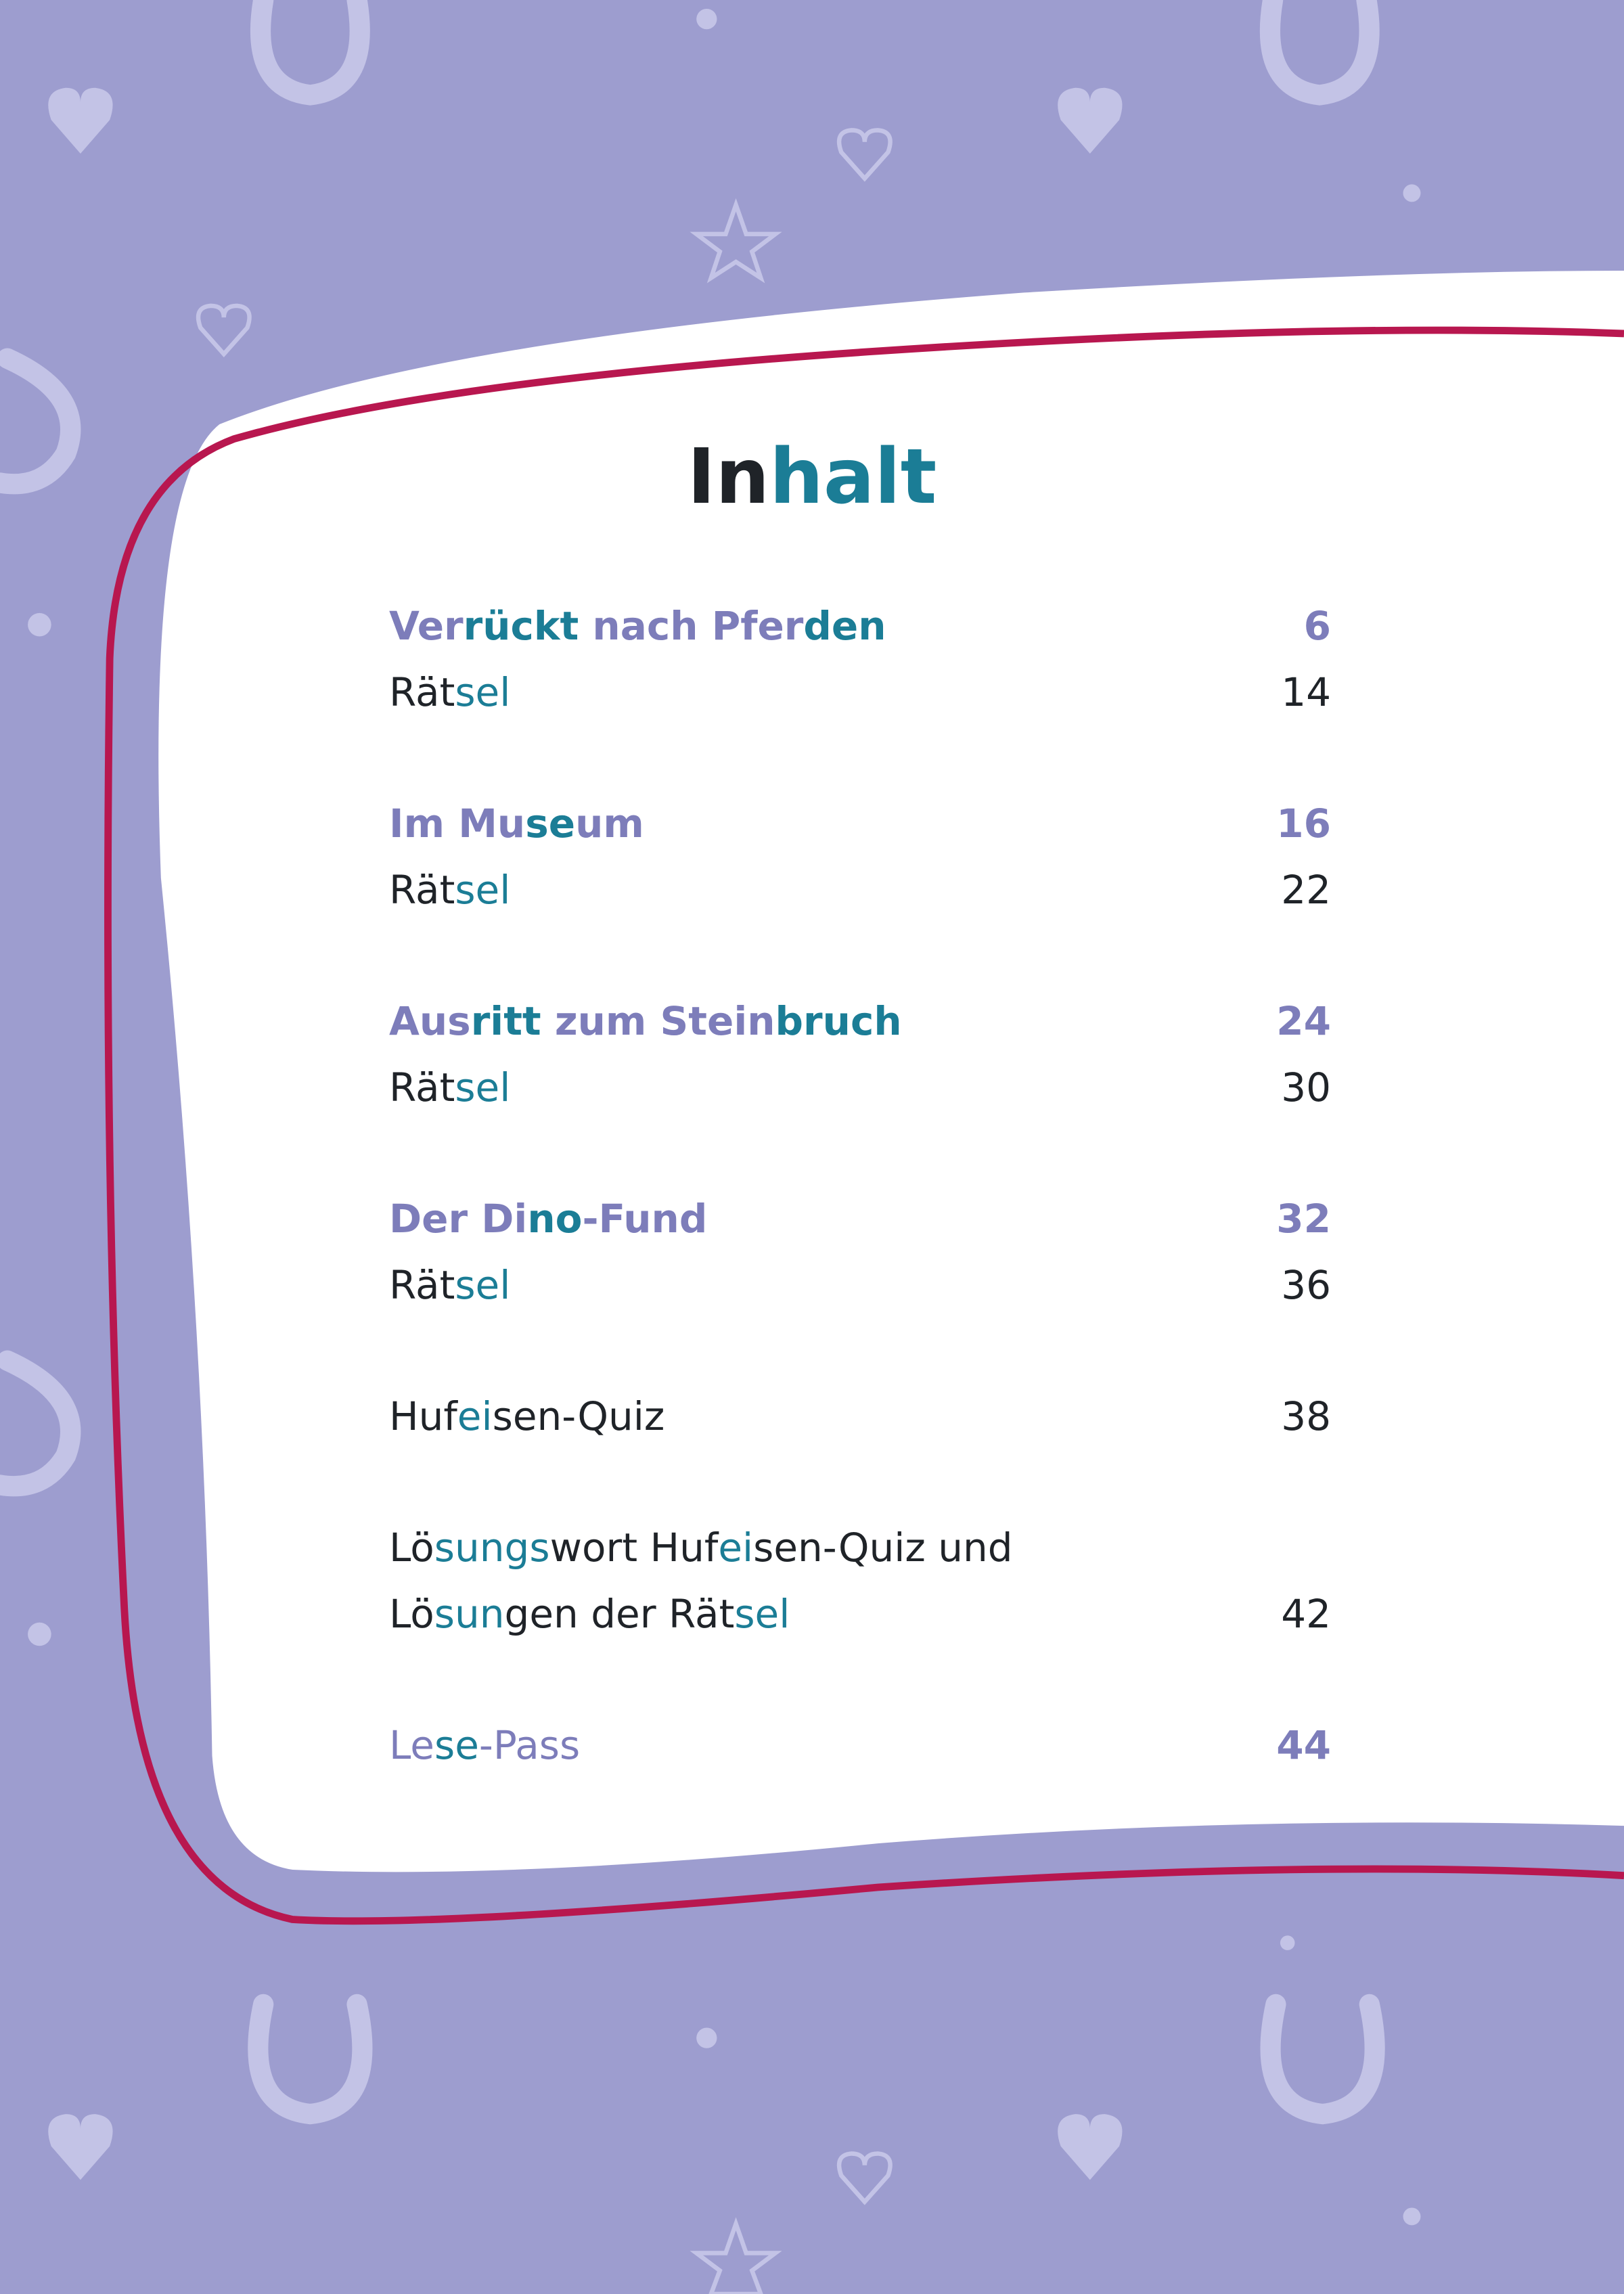 This screenshot has width=1624, height=2294. I want to click on syllable: wort Huf, so click(634, 1548).